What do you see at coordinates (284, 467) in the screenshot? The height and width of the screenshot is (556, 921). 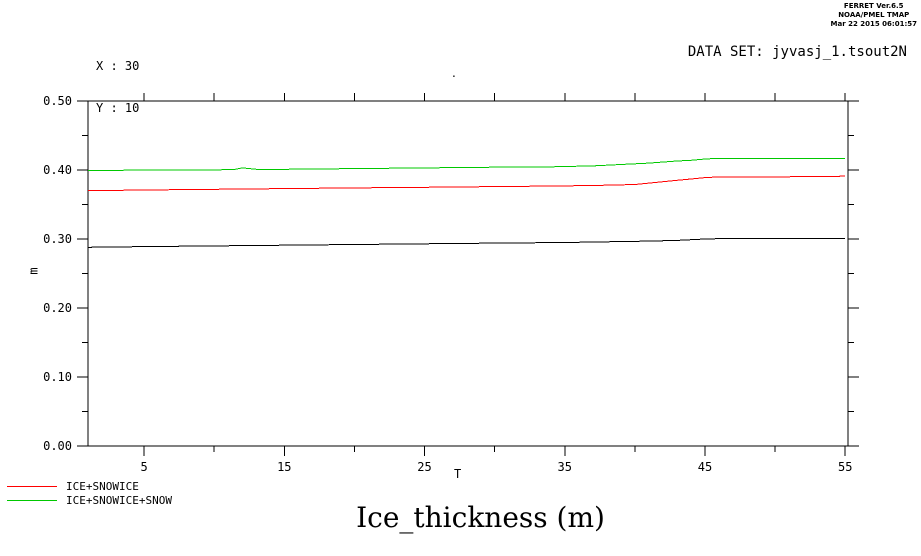 I see `x-tick-label: 15` at bounding box center [284, 467].